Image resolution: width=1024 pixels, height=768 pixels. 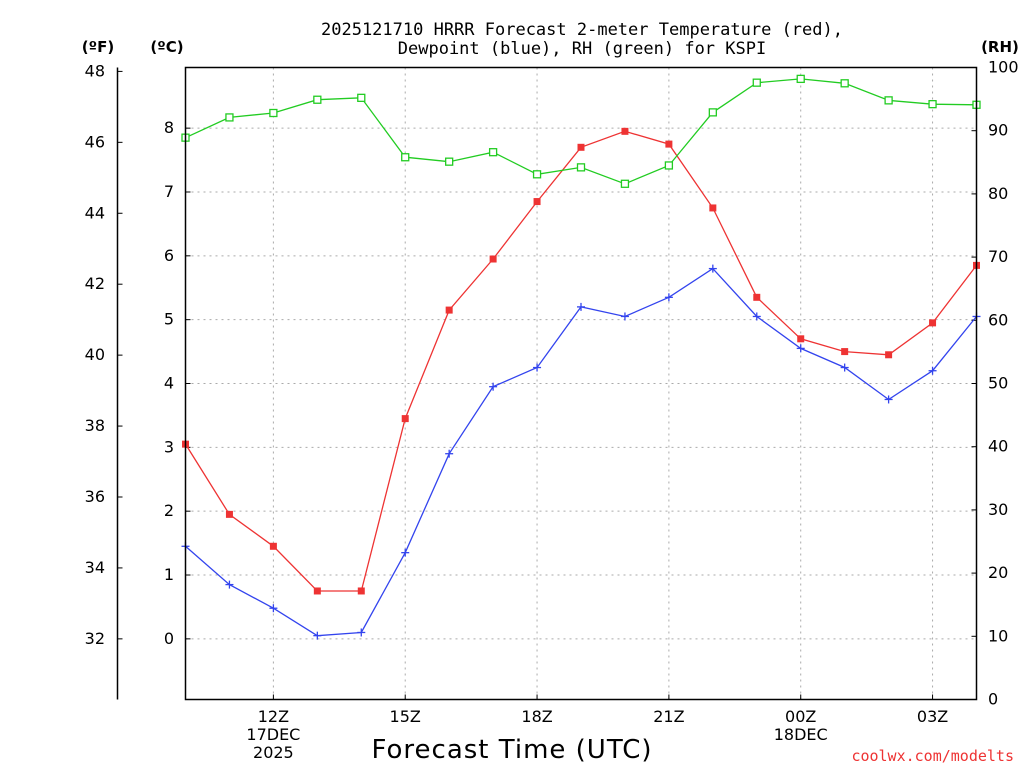 What do you see at coordinates (998, 509) in the screenshot?
I see `rh-tick-label: 30` at bounding box center [998, 509].